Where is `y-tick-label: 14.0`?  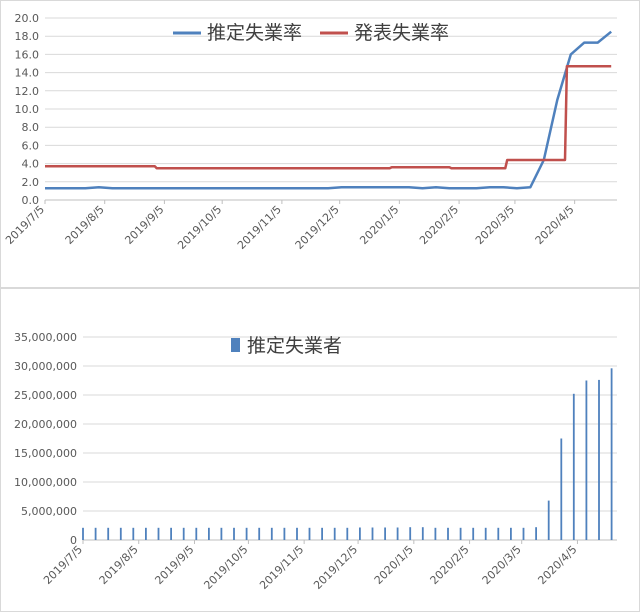
y-tick-label: 14.0 is located at coordinates (27, 73).